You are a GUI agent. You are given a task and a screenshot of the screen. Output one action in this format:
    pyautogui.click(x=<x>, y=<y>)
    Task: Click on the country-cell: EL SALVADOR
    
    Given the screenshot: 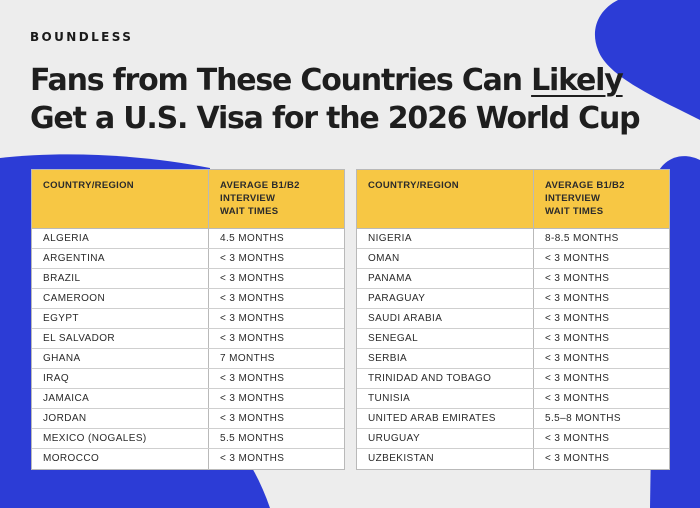 What is the action you would take?
    pyautogui.click(x=120, y=338)
    